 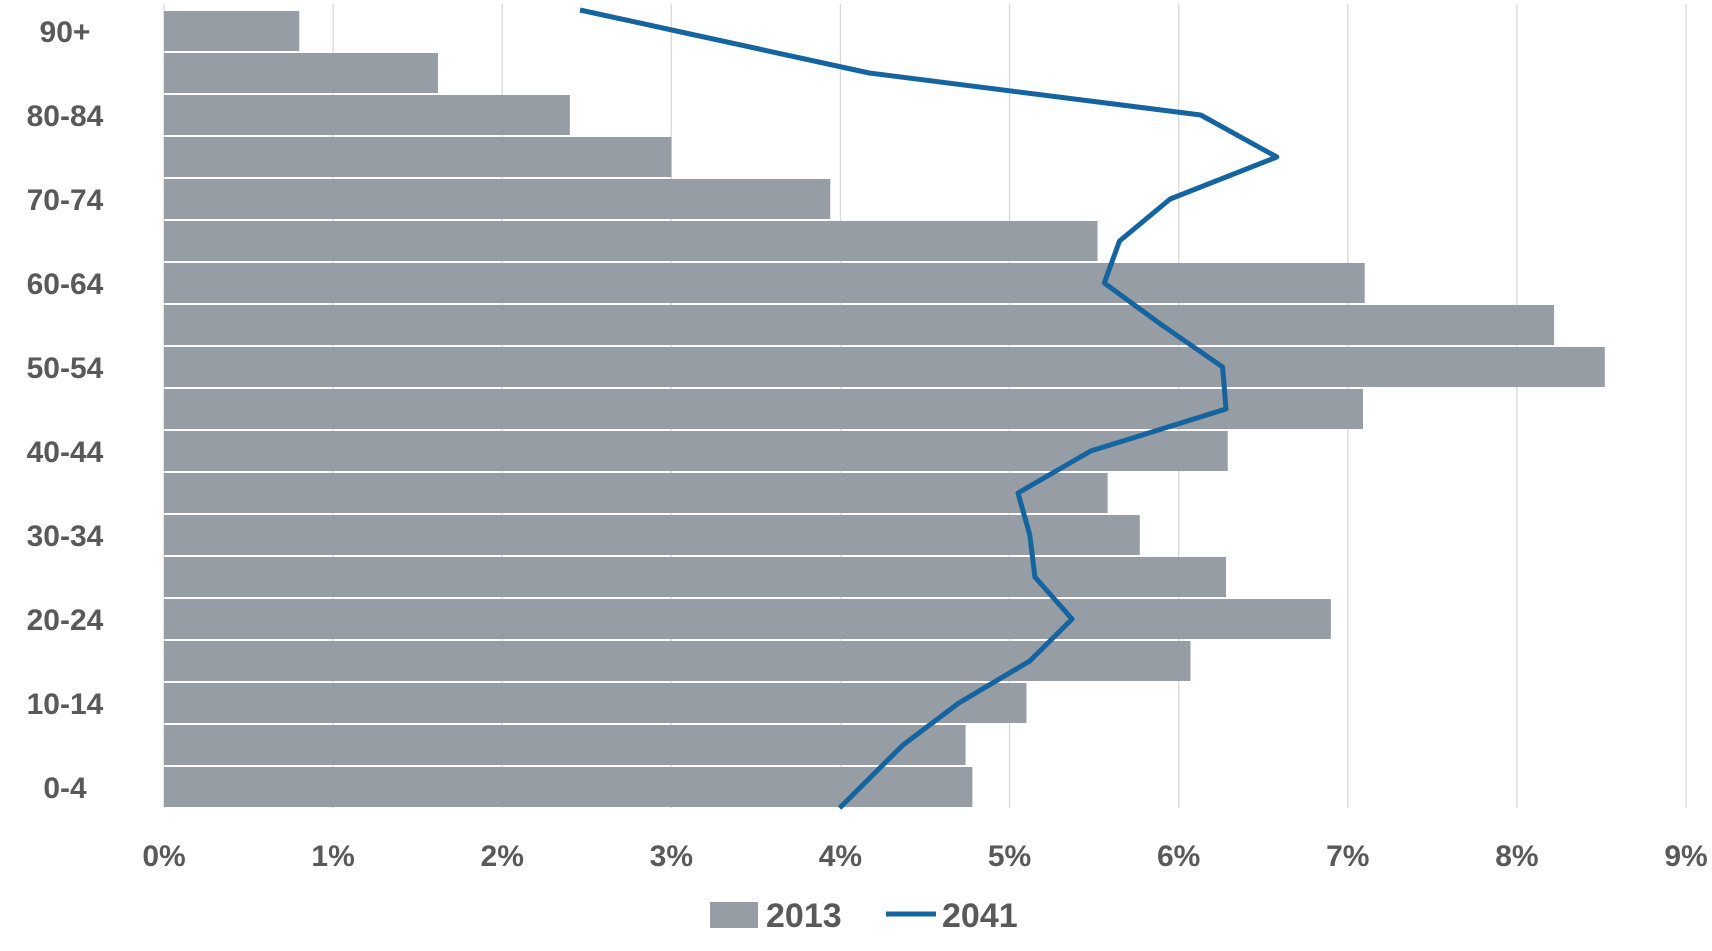 What do you see at coordinates (1178, 856) in the screenshot?
I see `x-tick-label: 6%` at bounding box center [1178, 856].